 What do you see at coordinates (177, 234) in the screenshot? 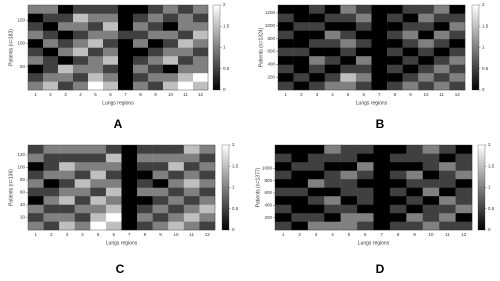
I see `x-tick-label: 10` at bounding box center [177, 234].